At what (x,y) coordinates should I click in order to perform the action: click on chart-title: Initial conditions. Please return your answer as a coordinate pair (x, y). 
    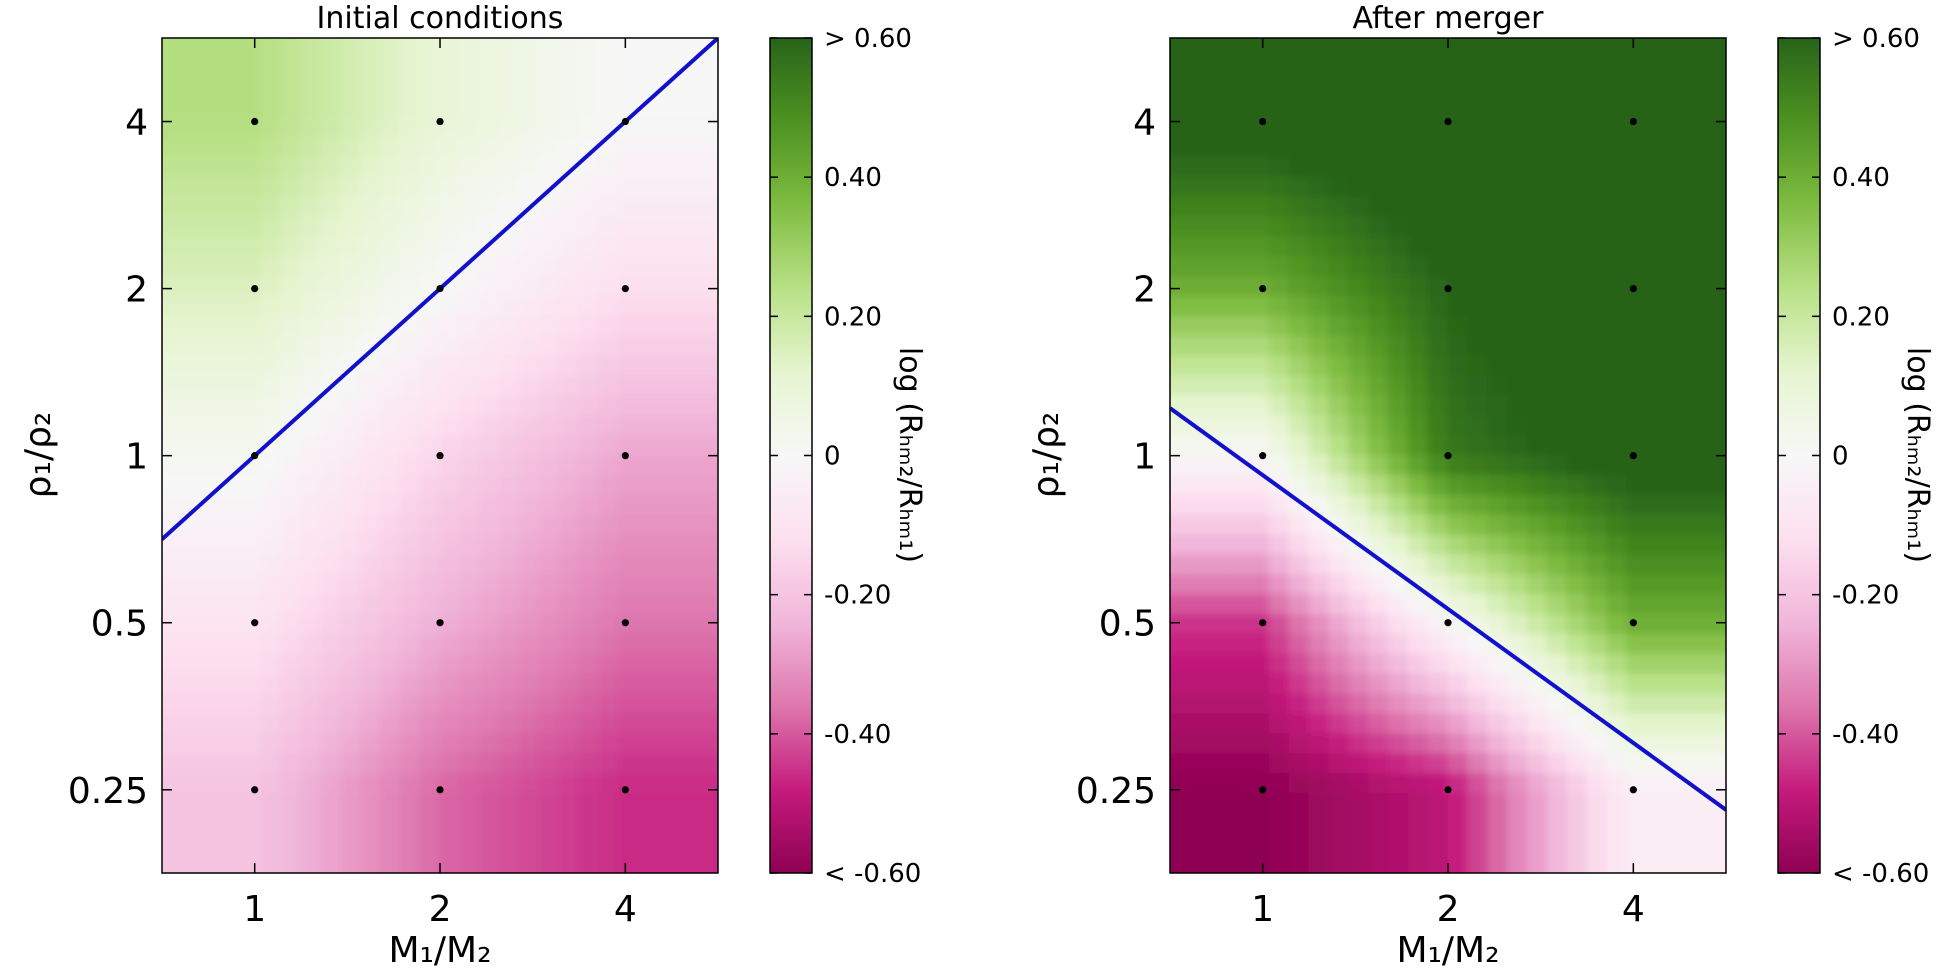
    Looking at the image, I should click on (440, 18).